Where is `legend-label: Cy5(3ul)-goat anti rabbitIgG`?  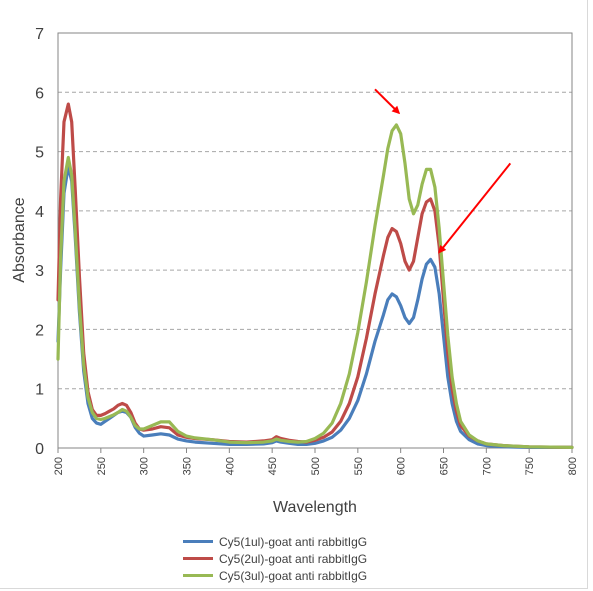 legend-label: Cy5(3ul)-goat anti rabbitIgG is located at coordinates (293, 575).